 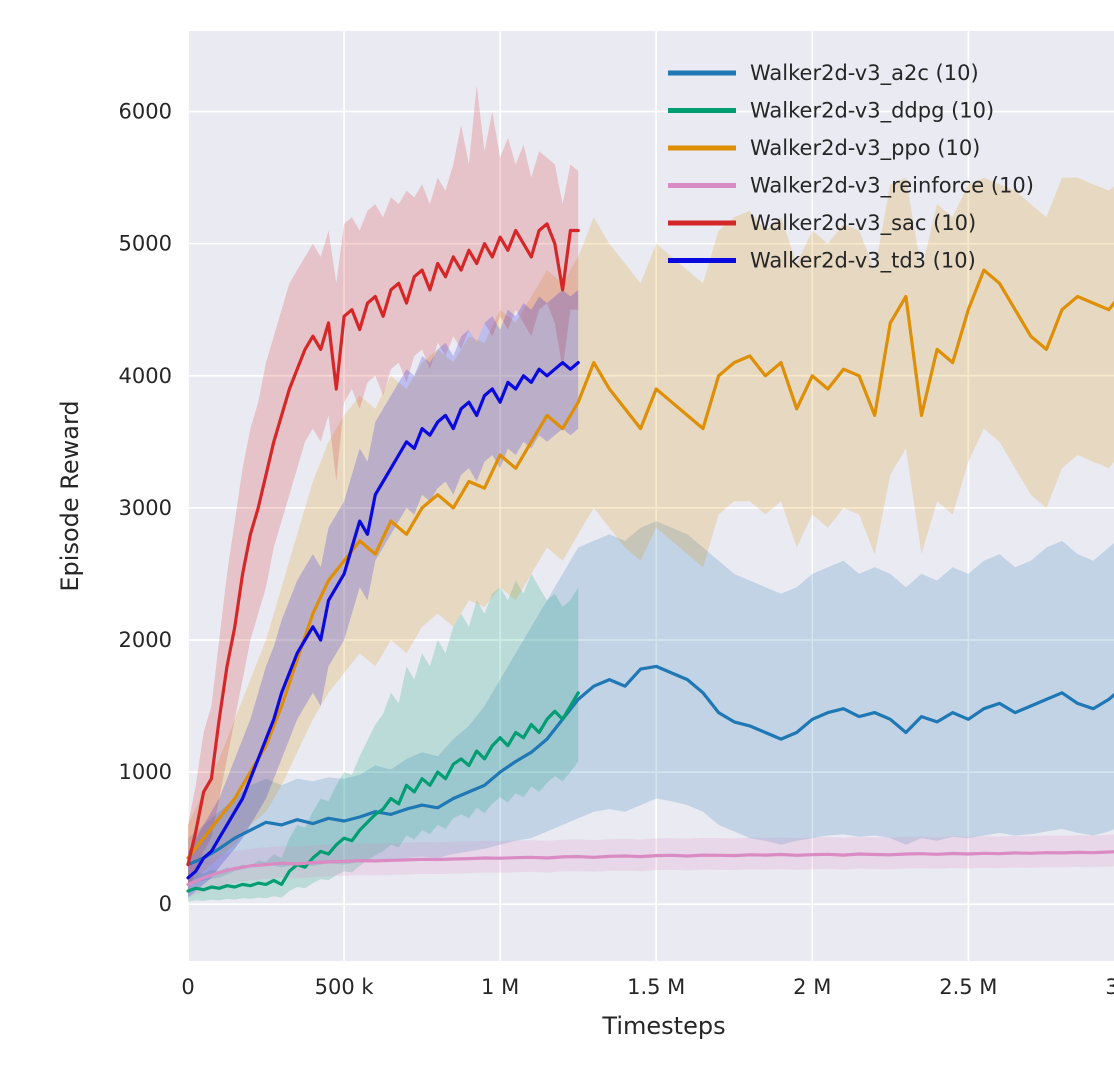 I want to click on x-axis-label: Timesteps, so click(x=663, y=1026).